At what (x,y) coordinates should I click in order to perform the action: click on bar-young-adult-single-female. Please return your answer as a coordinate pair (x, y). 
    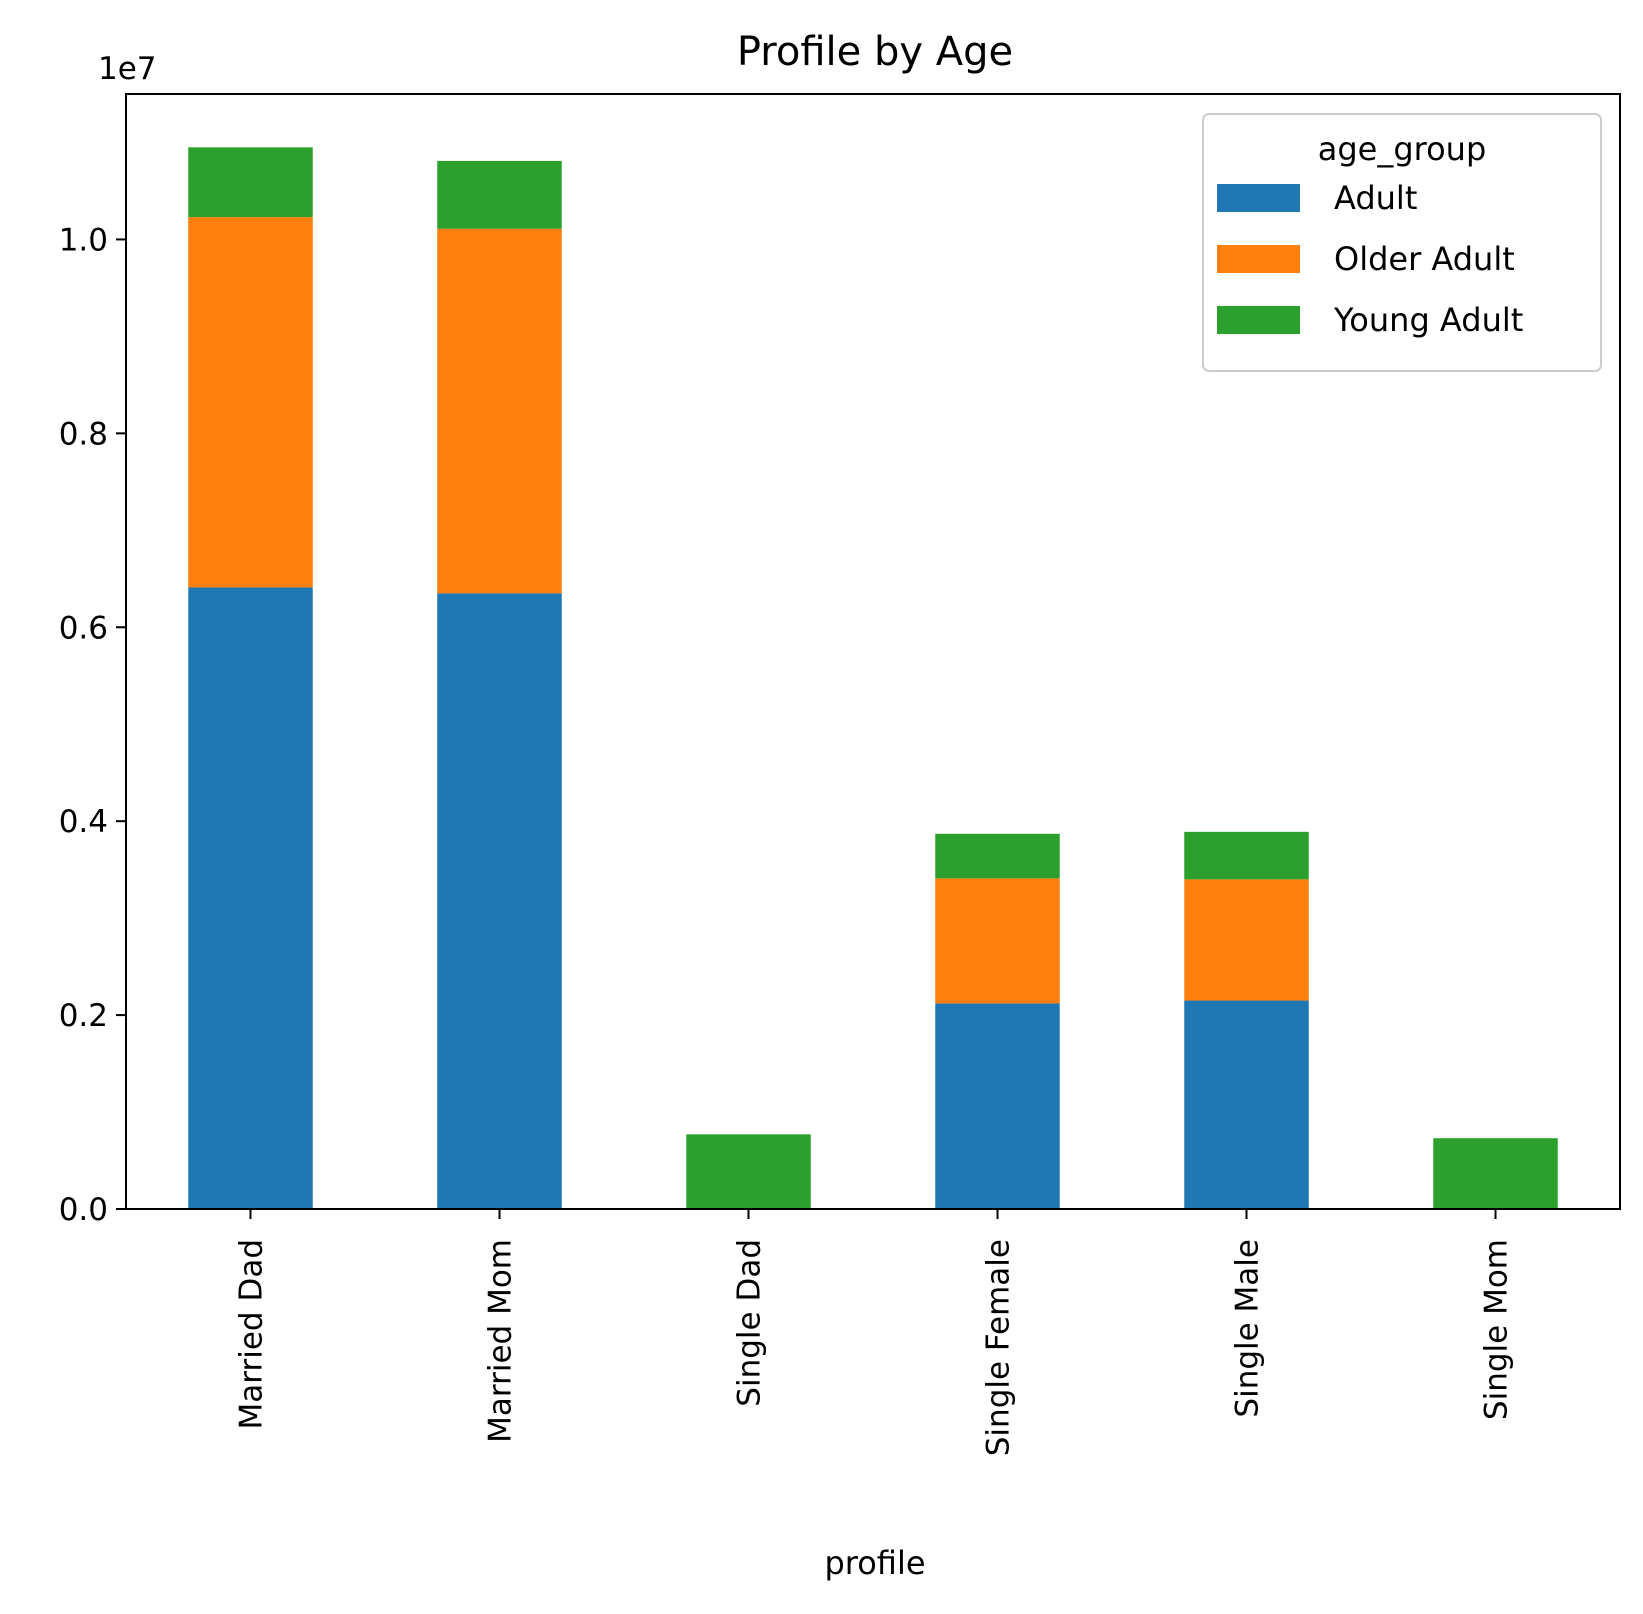
    Looking at the image, I should click on (997, 856).